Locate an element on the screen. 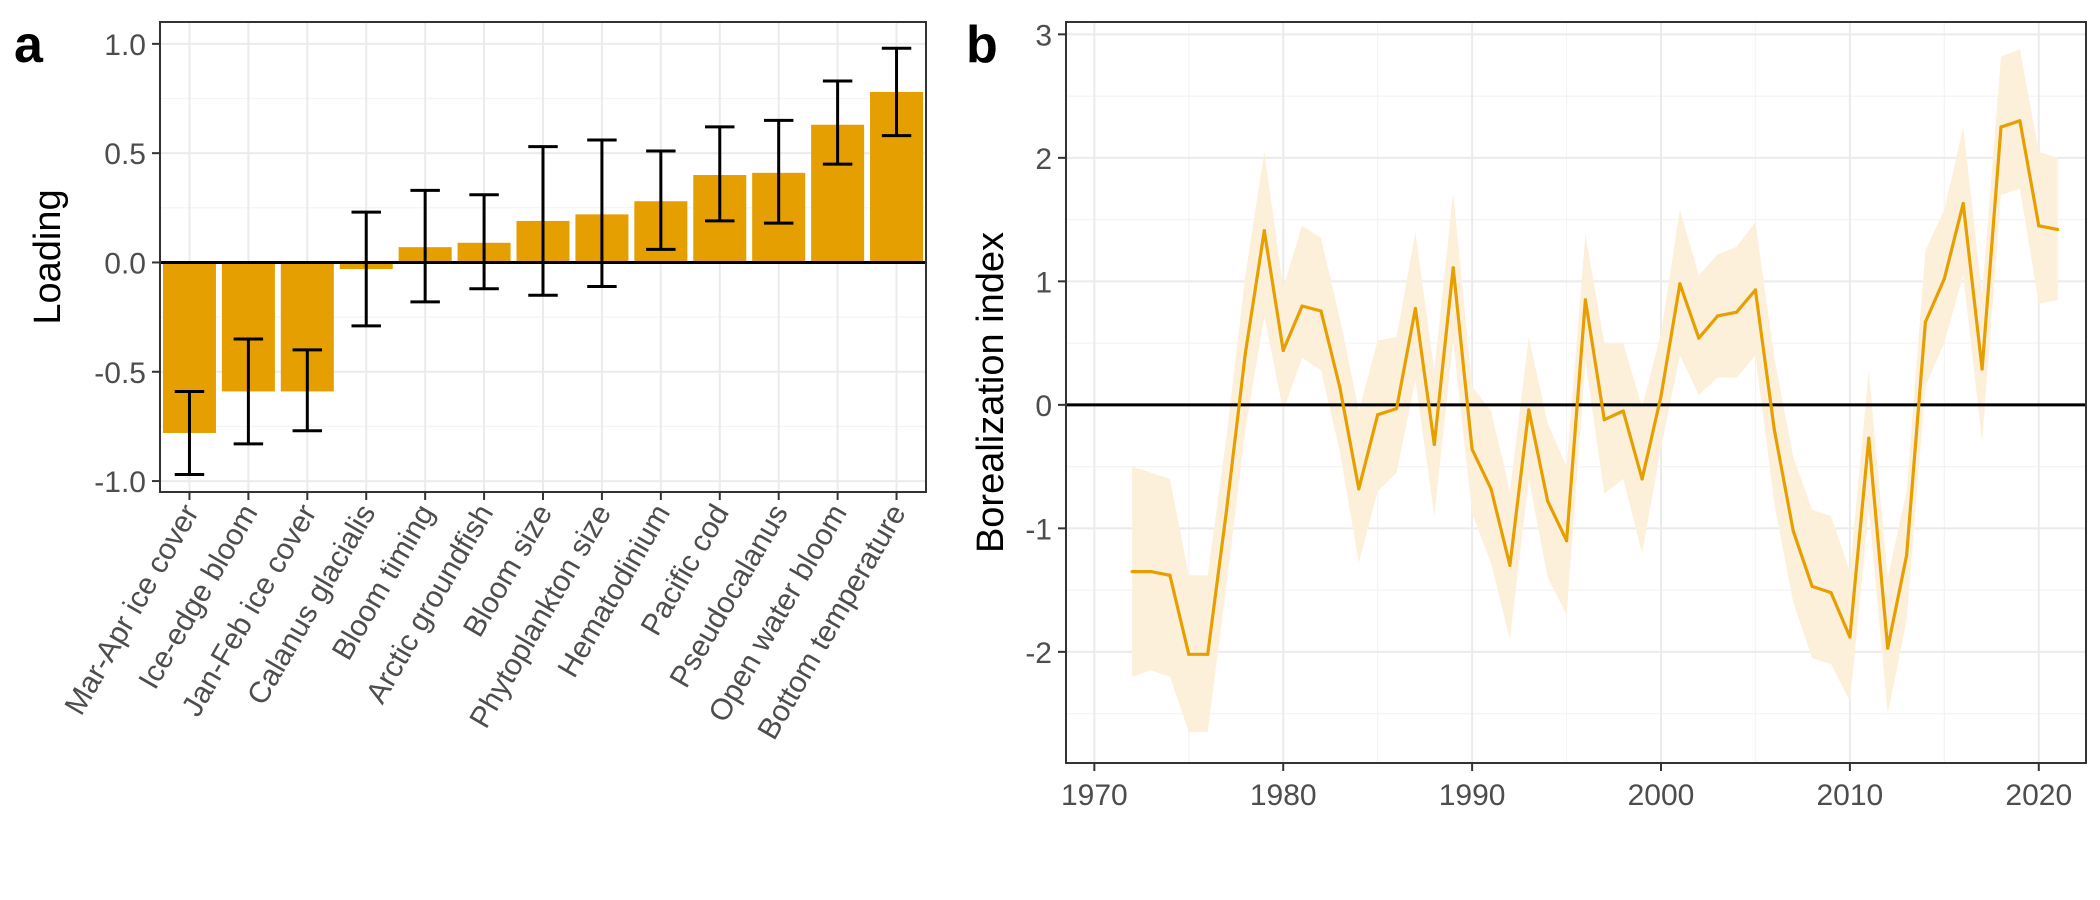 This screenshot has height=900, width=2100. y-tick-label: 0 is located at coordinates (1043, 406).